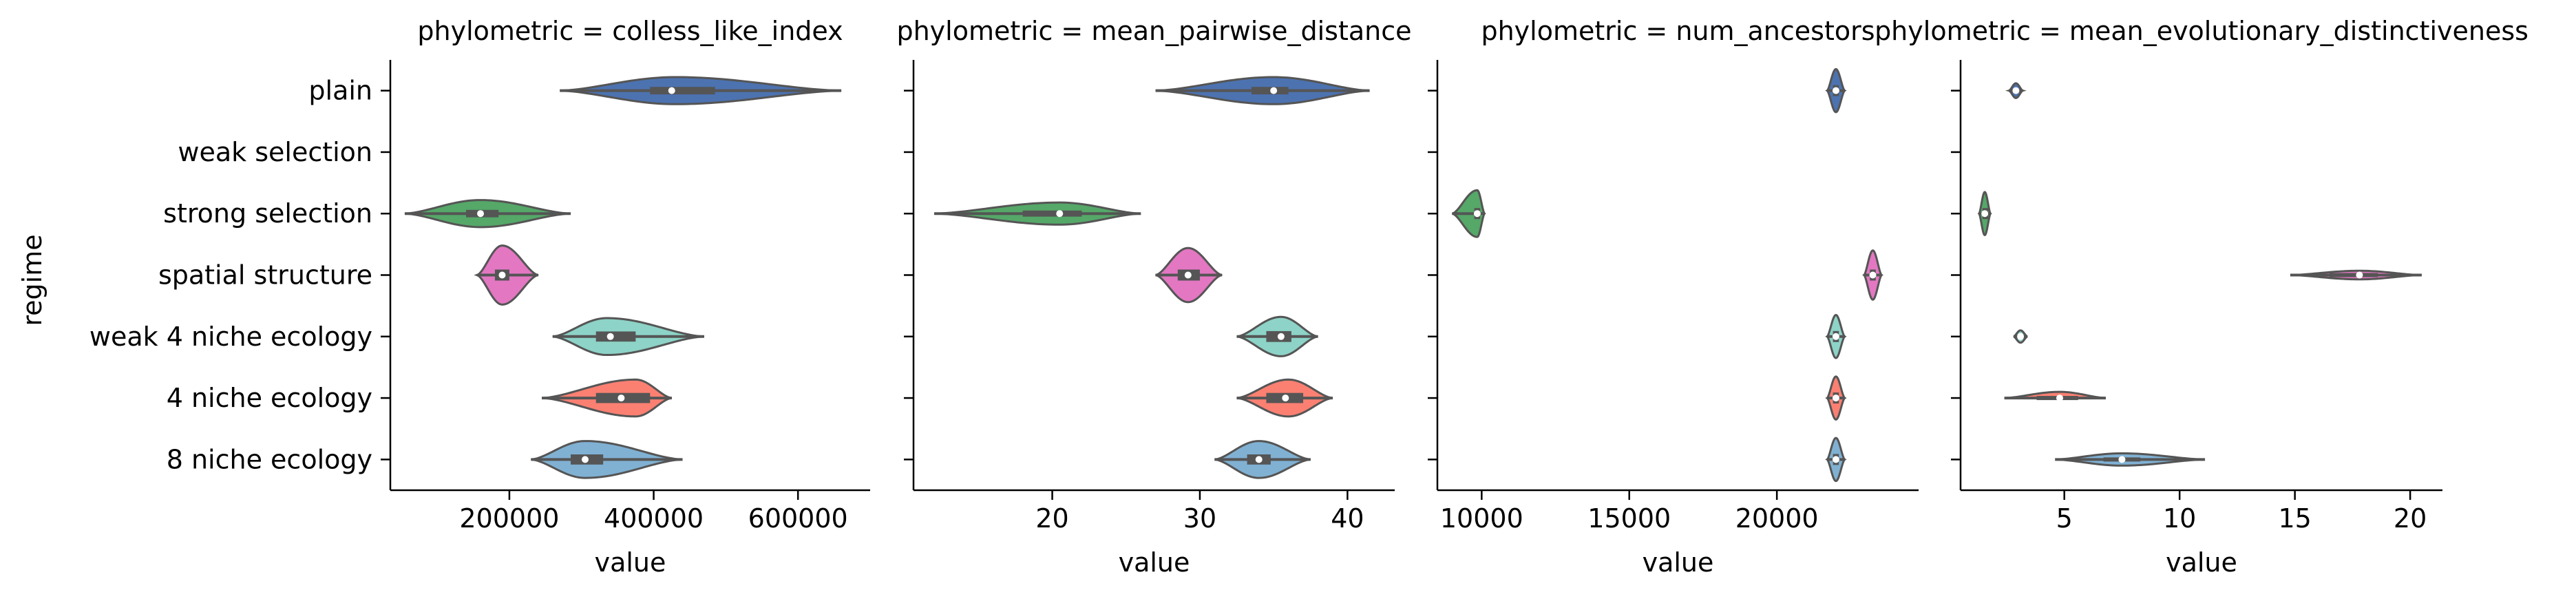  I want to click on y-tick-label: weak 4 niche ecology, so click(231, 337).